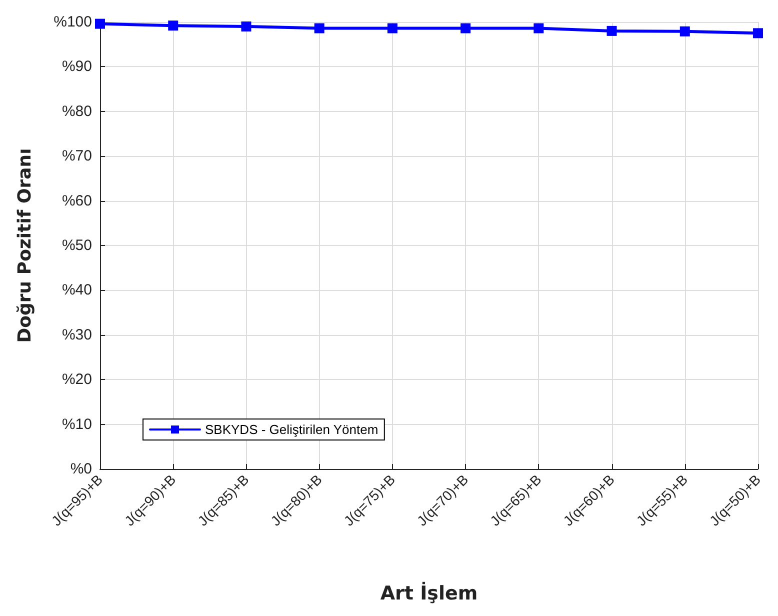 The width and height of the screenshot is (778, 616). I want to click on y-tick-label: %80, so click(77, 111).